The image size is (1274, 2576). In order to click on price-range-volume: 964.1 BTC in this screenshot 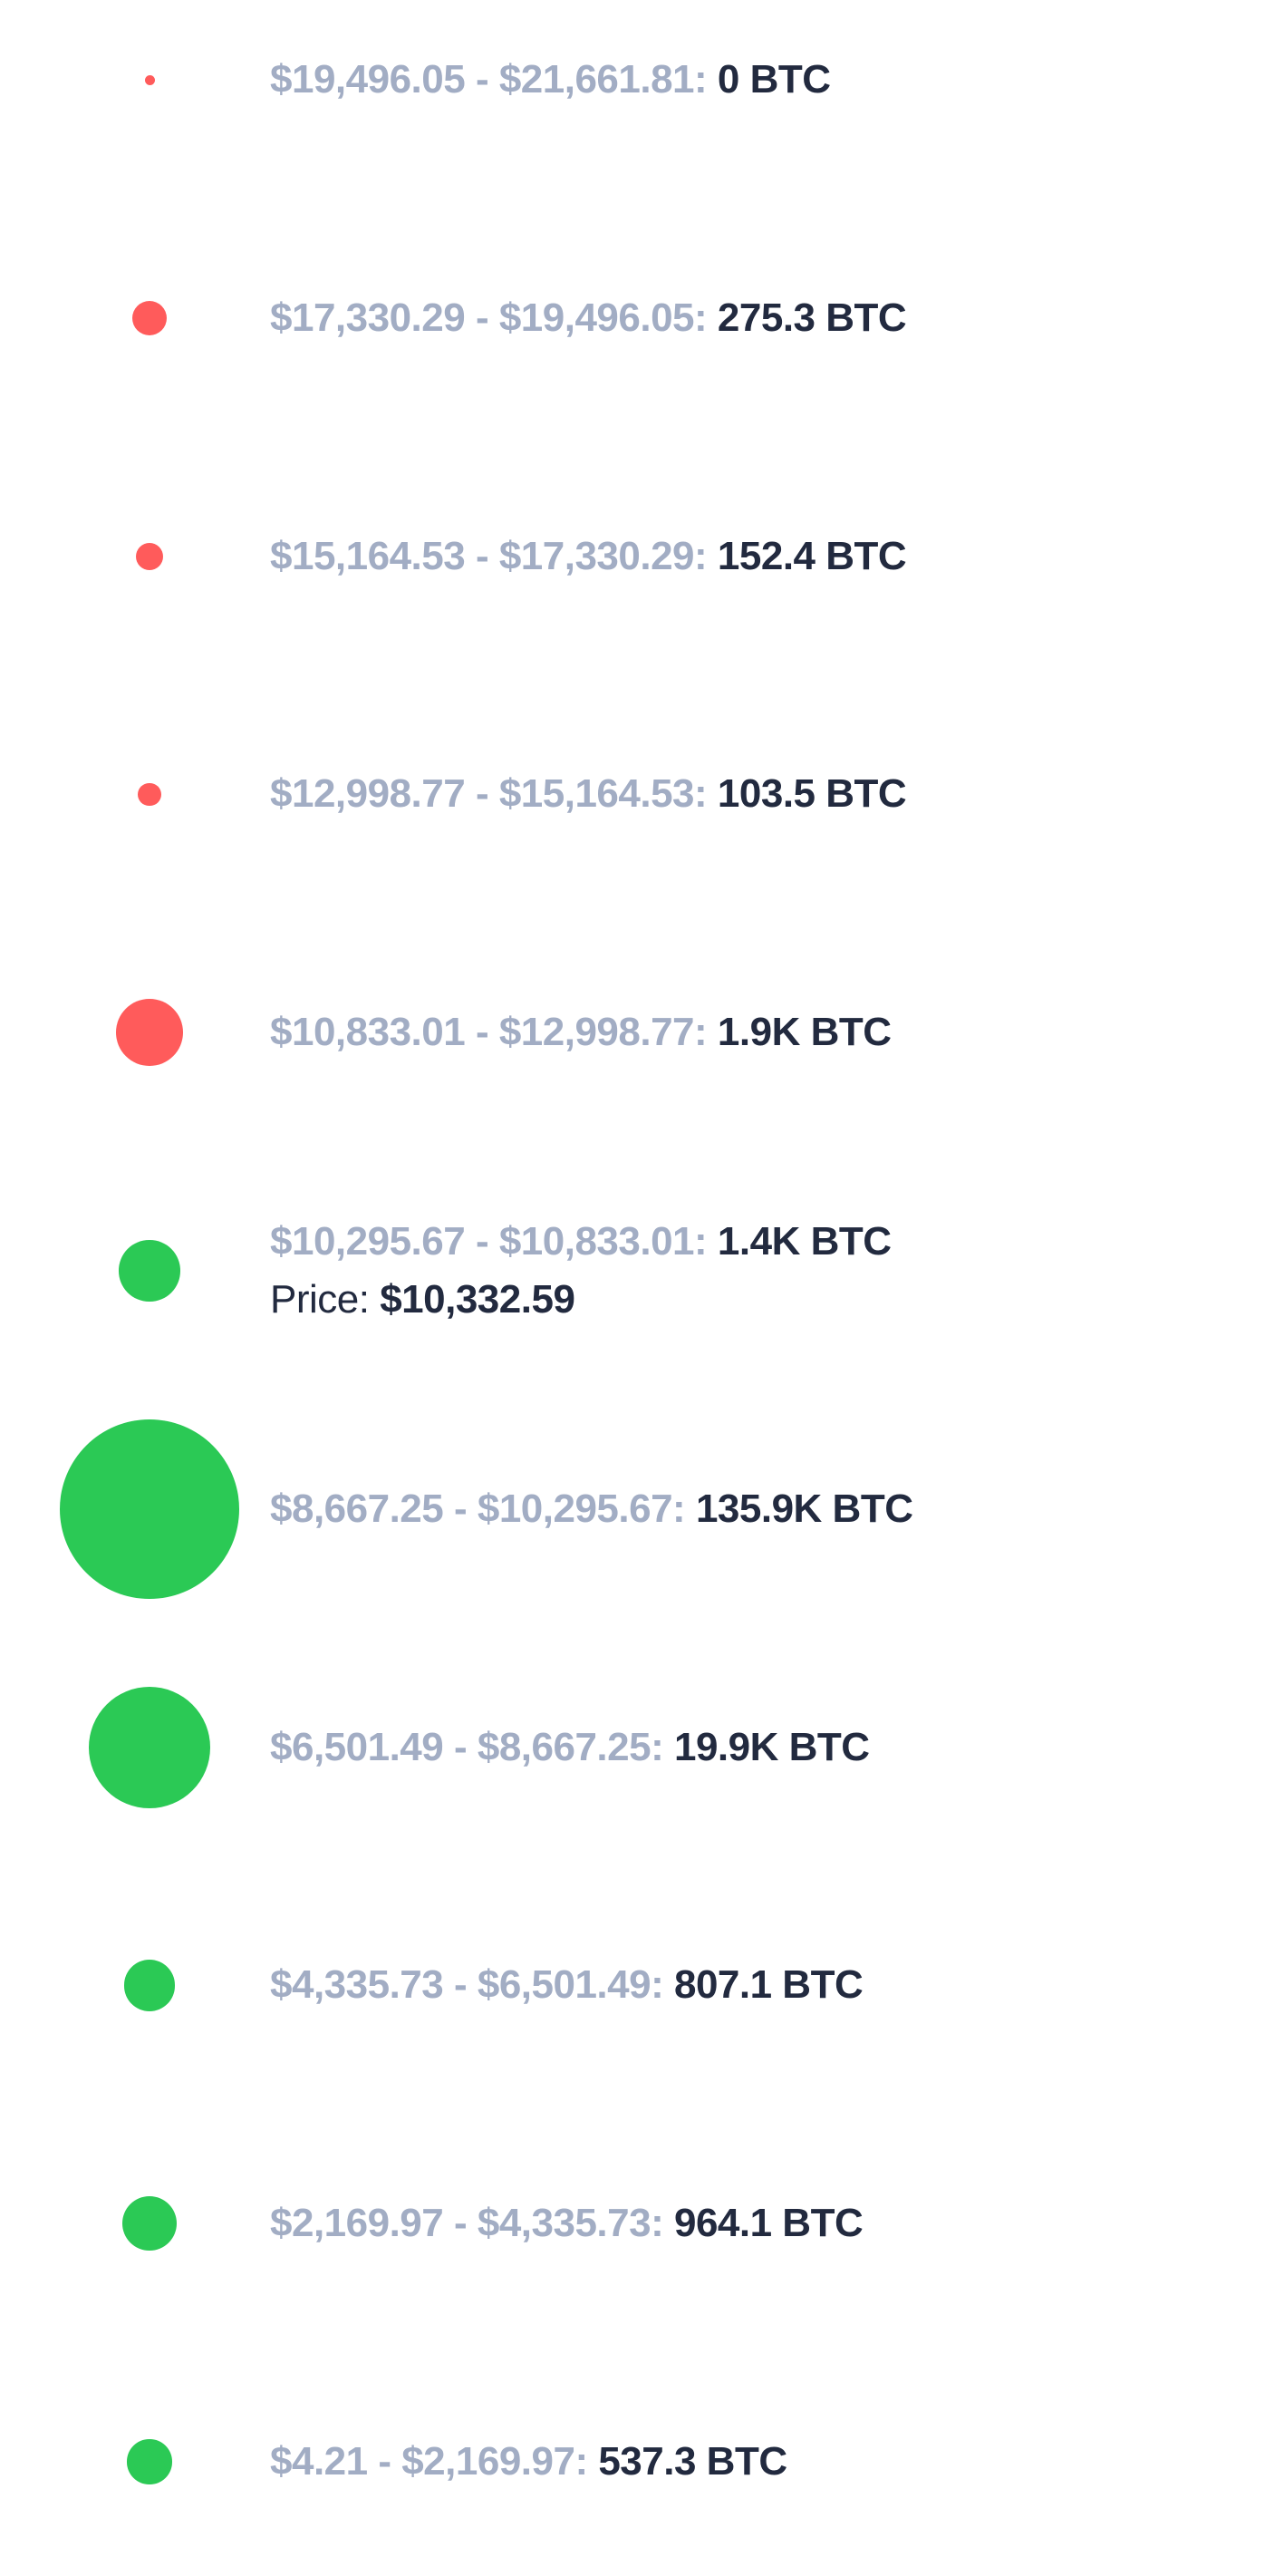, I will do `click(764, 2223)`.